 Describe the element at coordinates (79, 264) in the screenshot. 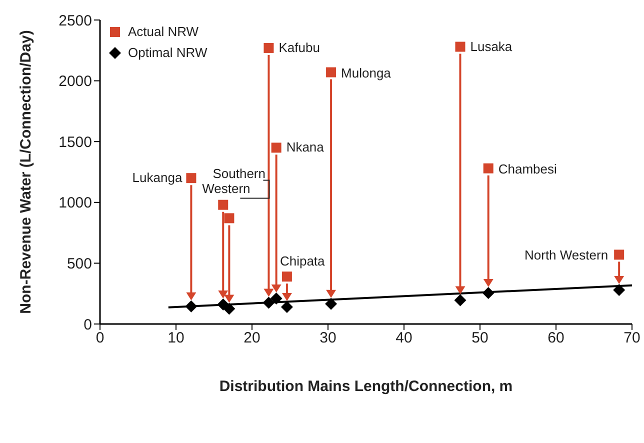

I see `y-tick-label: 500` at that location.